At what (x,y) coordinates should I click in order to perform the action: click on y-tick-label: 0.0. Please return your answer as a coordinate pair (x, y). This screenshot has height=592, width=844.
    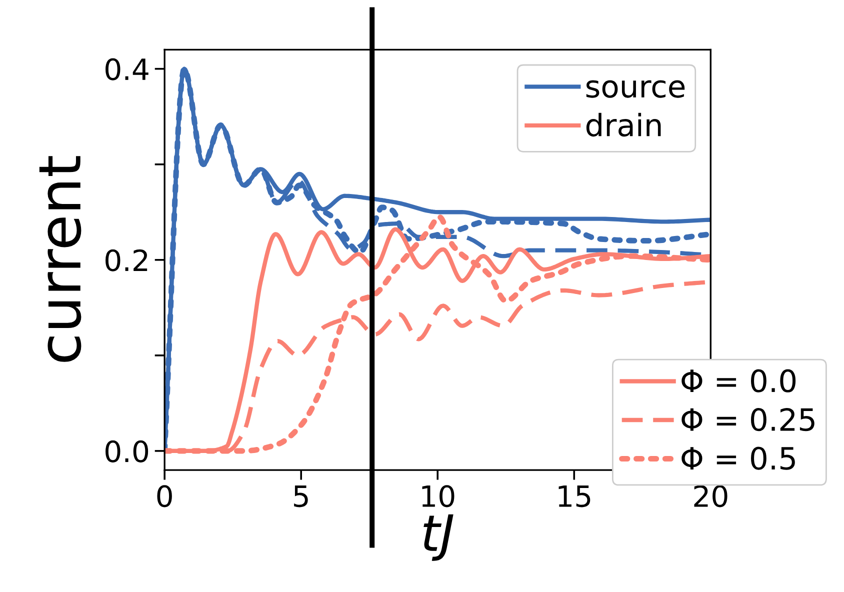
    Looking at the image, I should click on (127, 451).